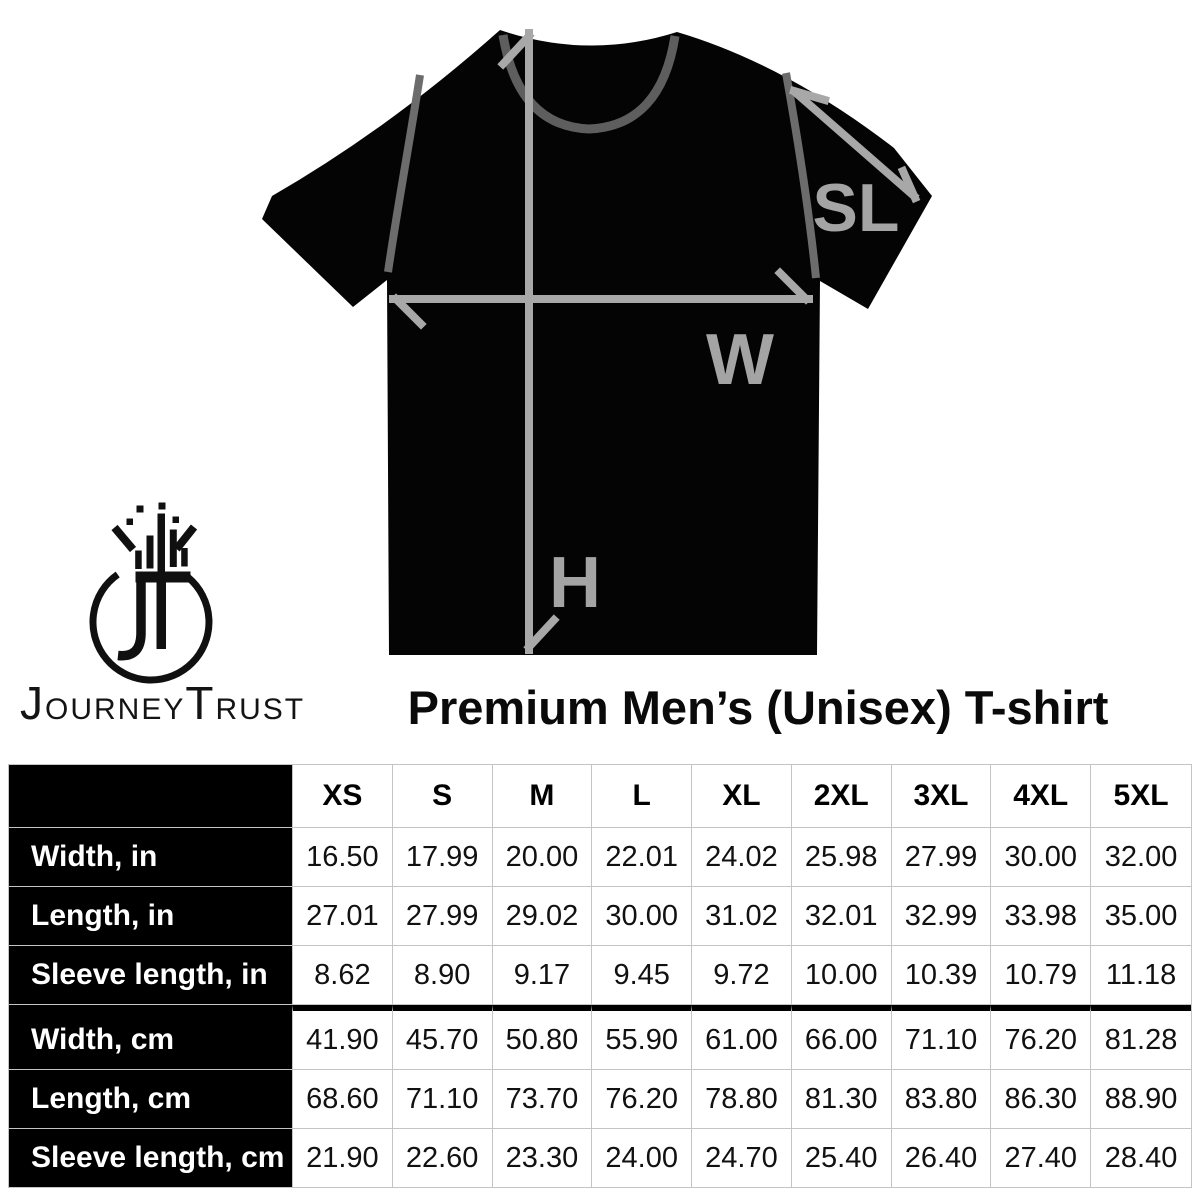 The image size is (1200, 1200). I want to click on value-cell: 23.30, so click(543, 1158).